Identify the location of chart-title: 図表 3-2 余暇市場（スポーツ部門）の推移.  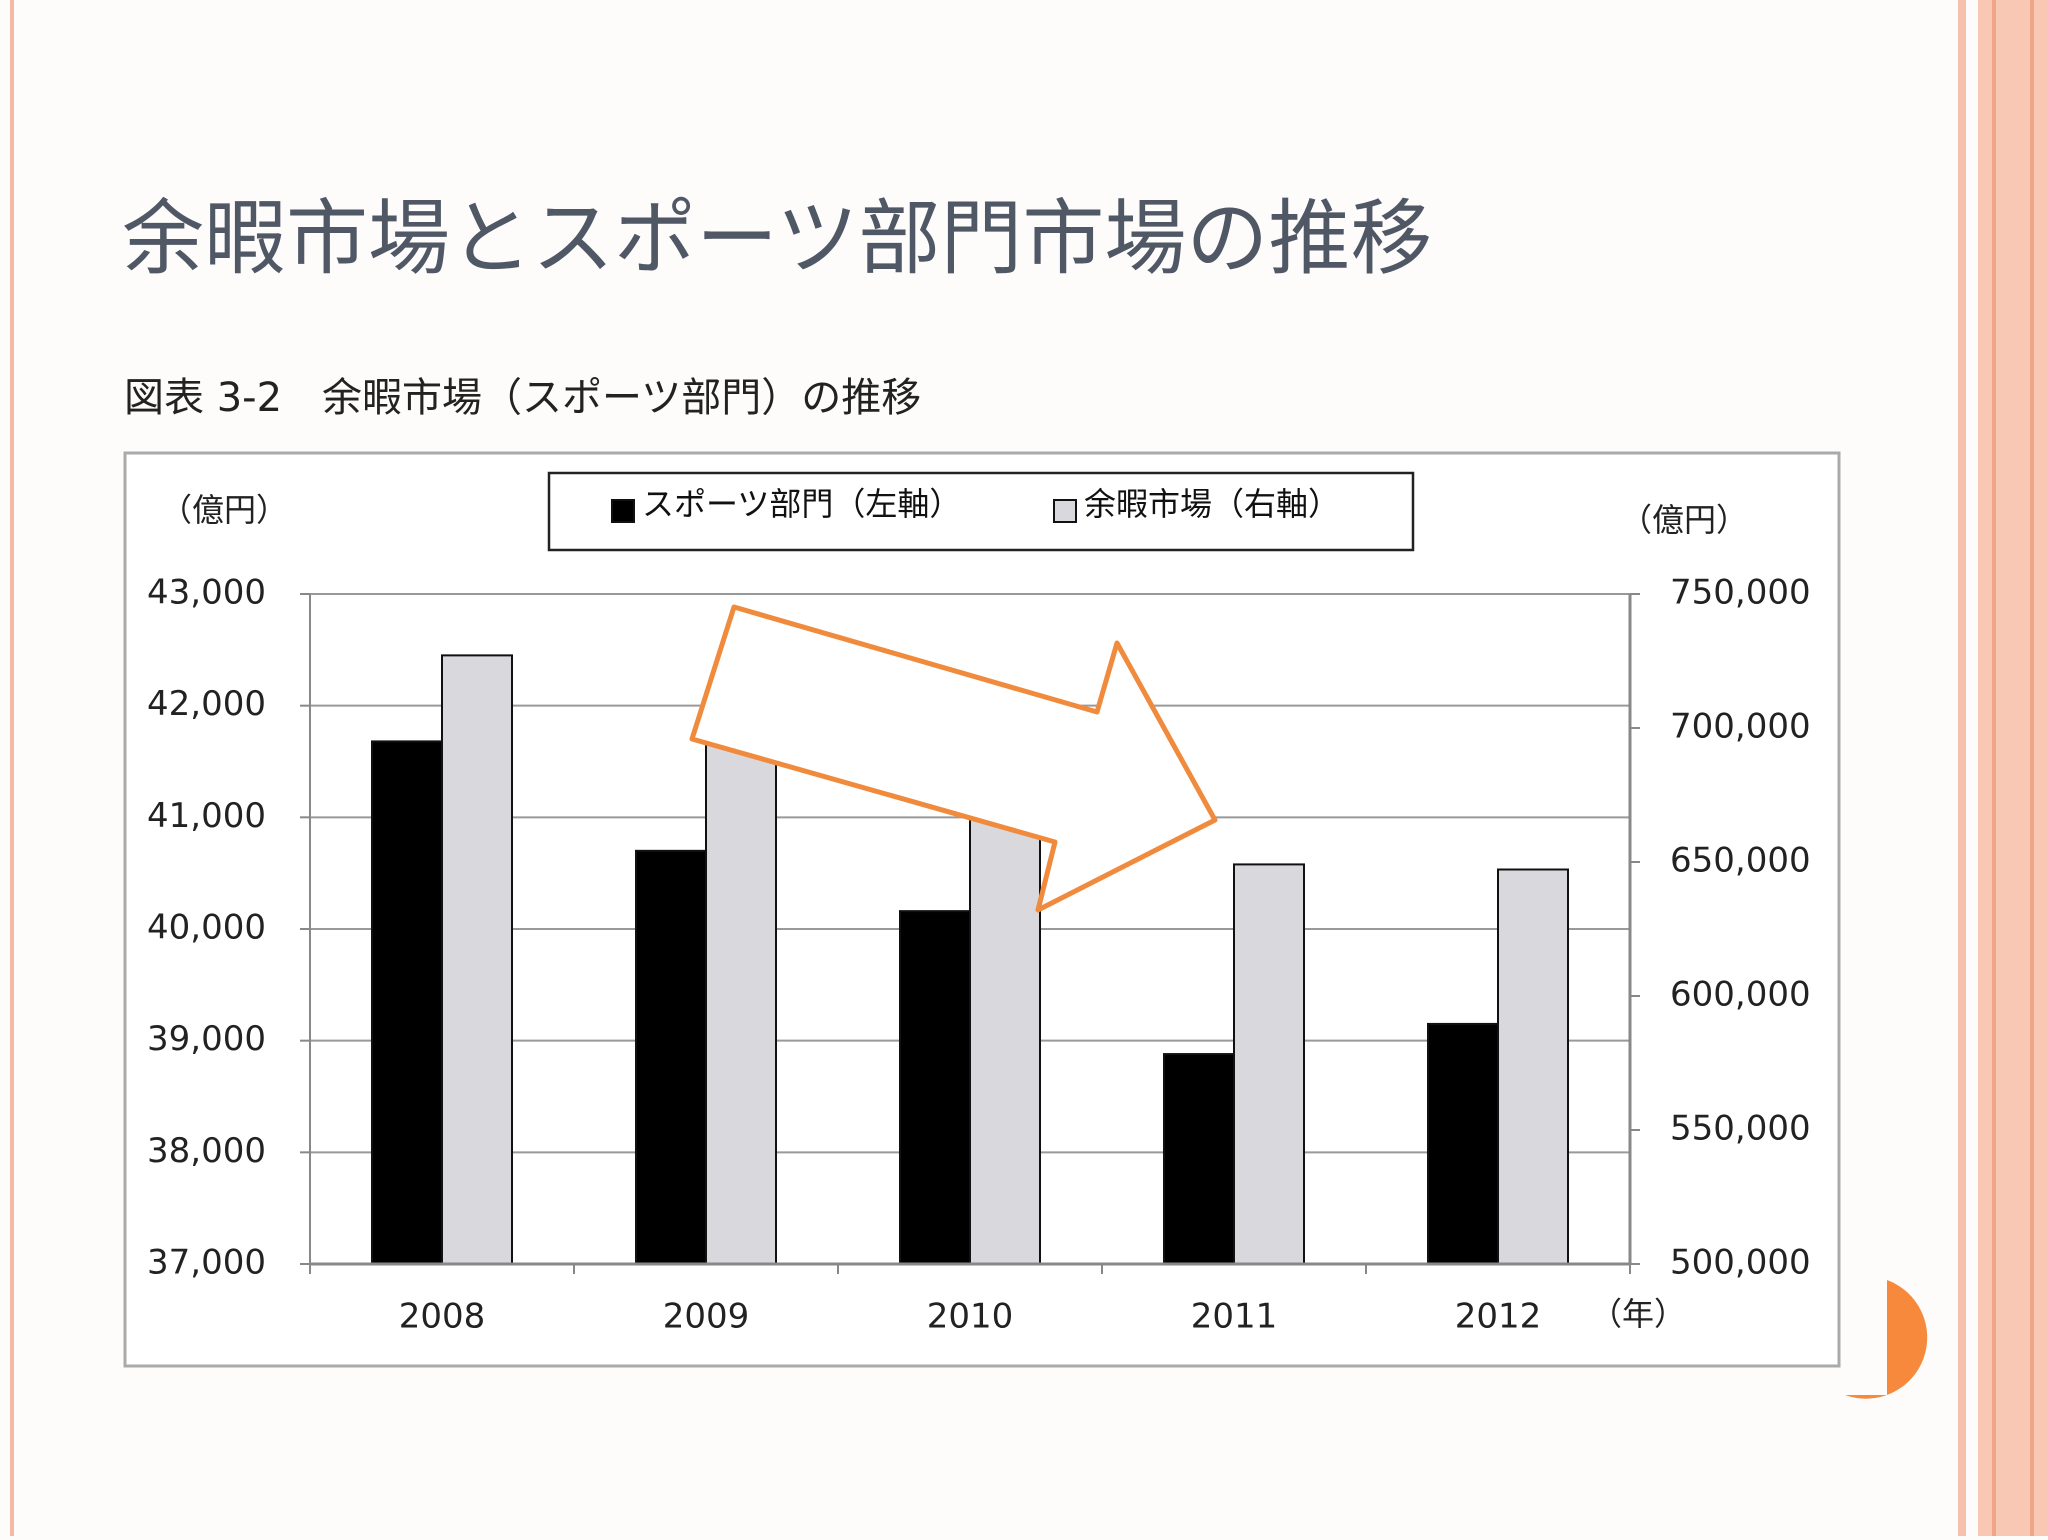
(522, 398).